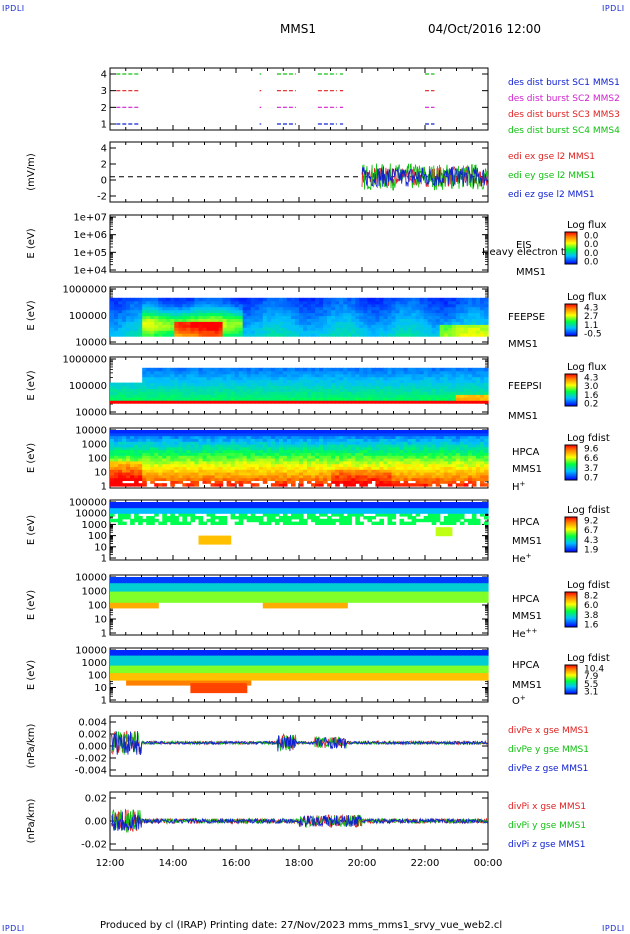  Describe the element at coordinates (591, 469) in the screenshot. I see `colorbar-tick-label: 3.7` at that location.